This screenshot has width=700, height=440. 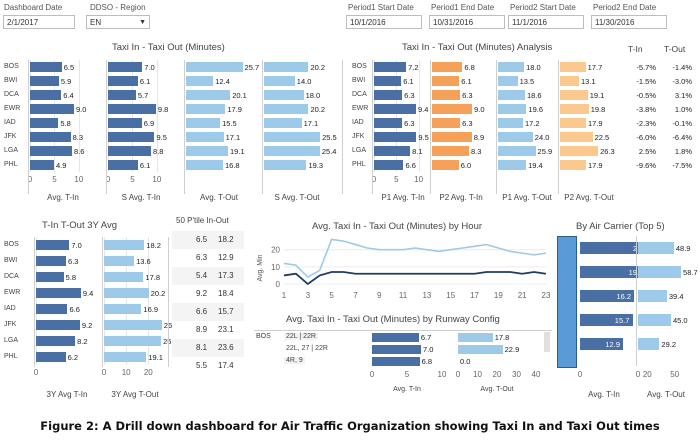 What do you see at coordinates (208, 348) in the screenshot?
I see `p50-row: 8.1 23.6` at bounding box center [208, 348].